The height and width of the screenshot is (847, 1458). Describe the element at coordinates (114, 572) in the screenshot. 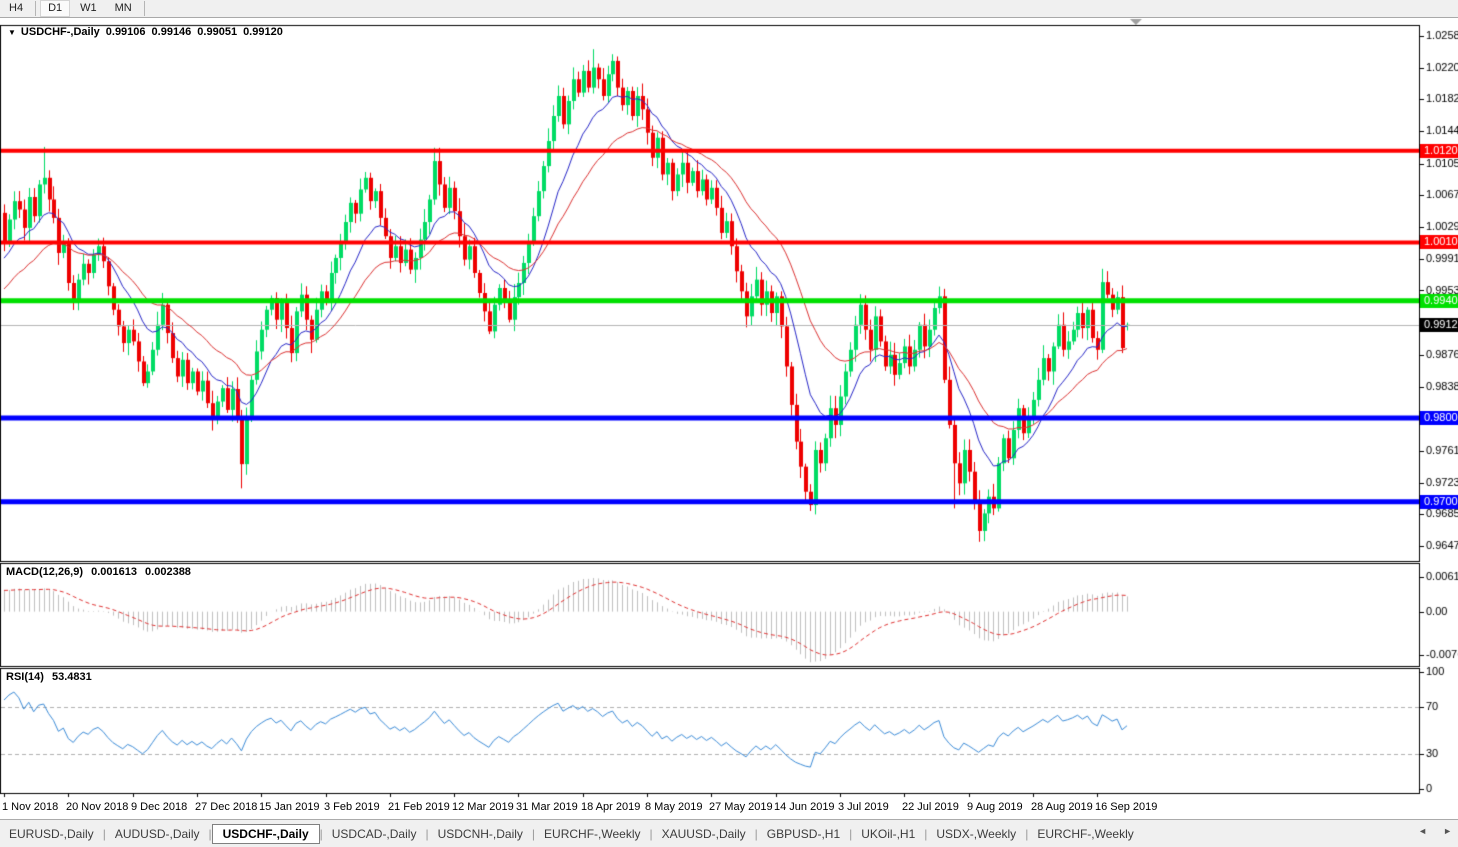

I see `macd-main-value: 0.001613` at that location.